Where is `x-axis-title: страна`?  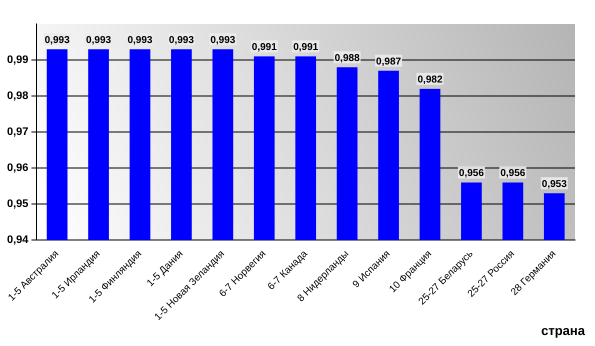
x-axis-title: страна is located at coordinates (563, 330).